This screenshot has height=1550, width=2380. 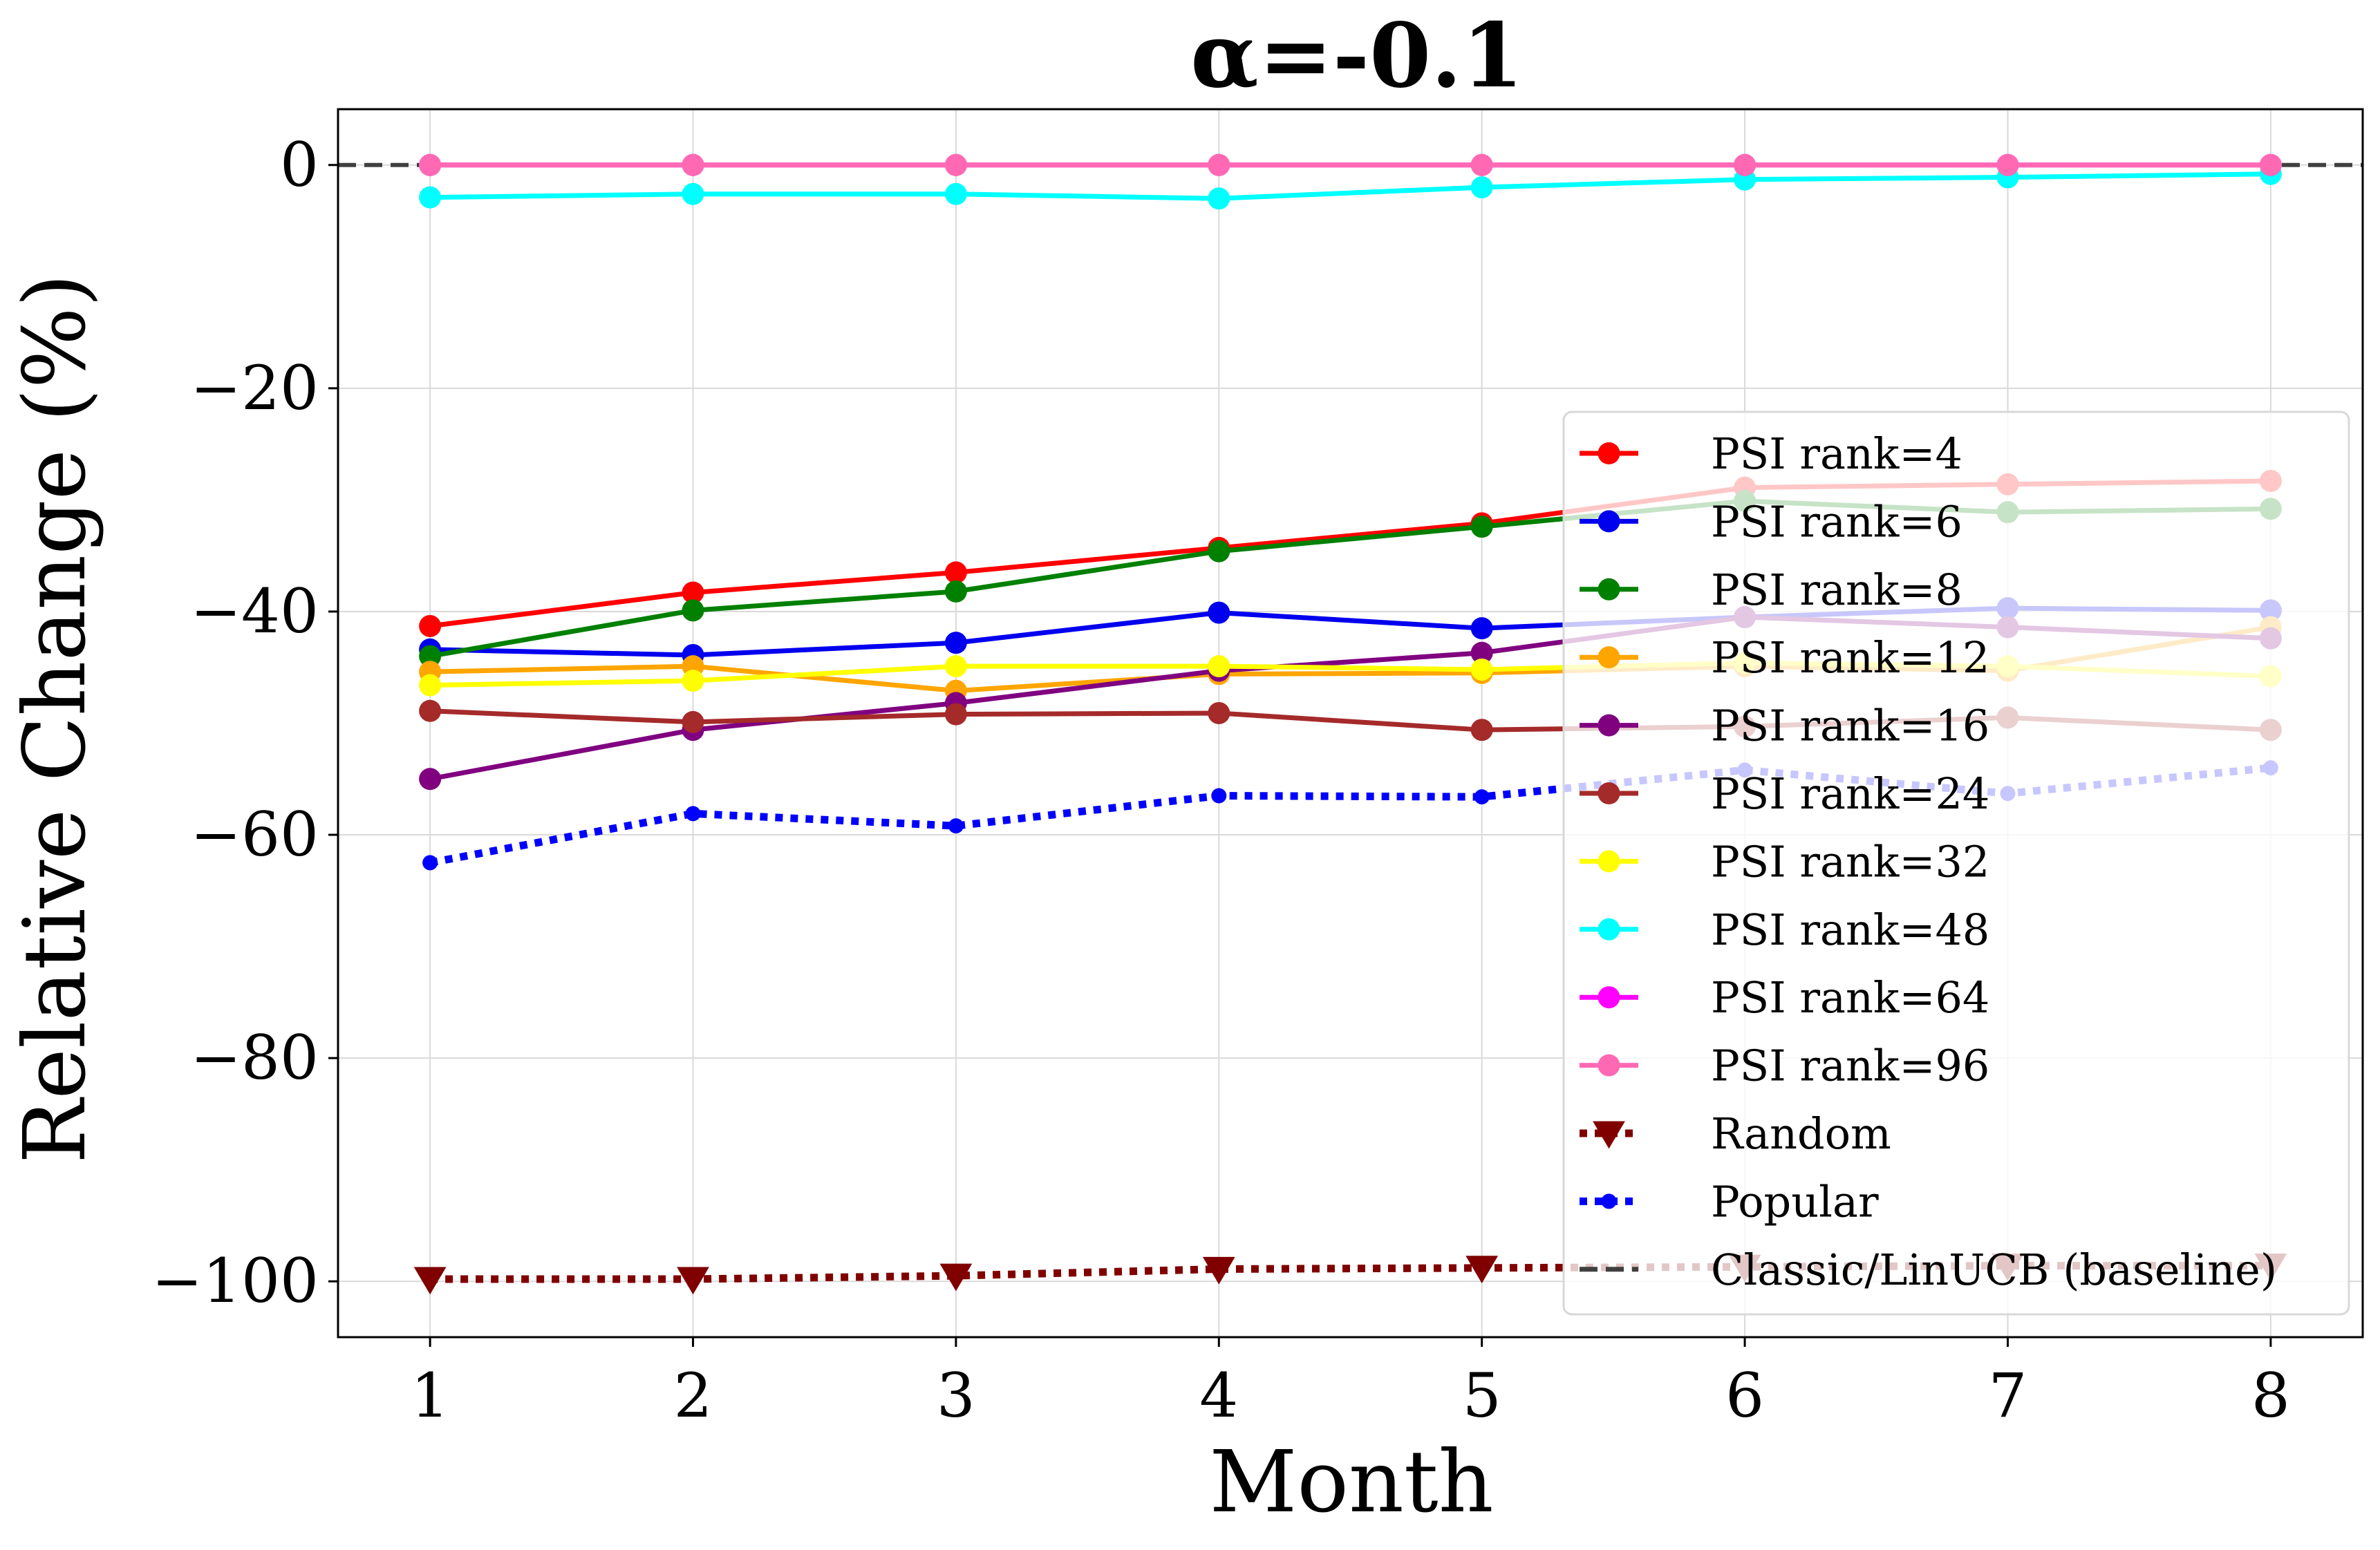 What do you see at coordinates (55, 719) in the screenshot?
I see `y-axis-title: Relative Change (%)` at bounding box center [55, 719].